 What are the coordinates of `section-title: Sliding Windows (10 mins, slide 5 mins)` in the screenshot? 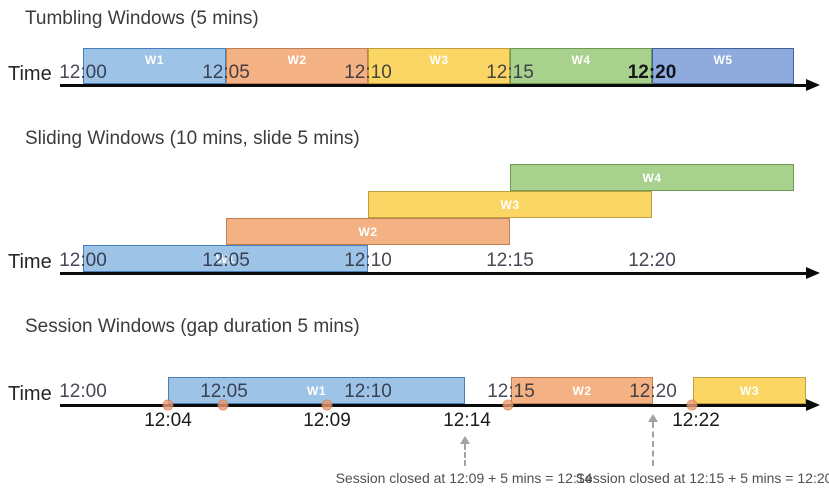 It's located at (192, 138).